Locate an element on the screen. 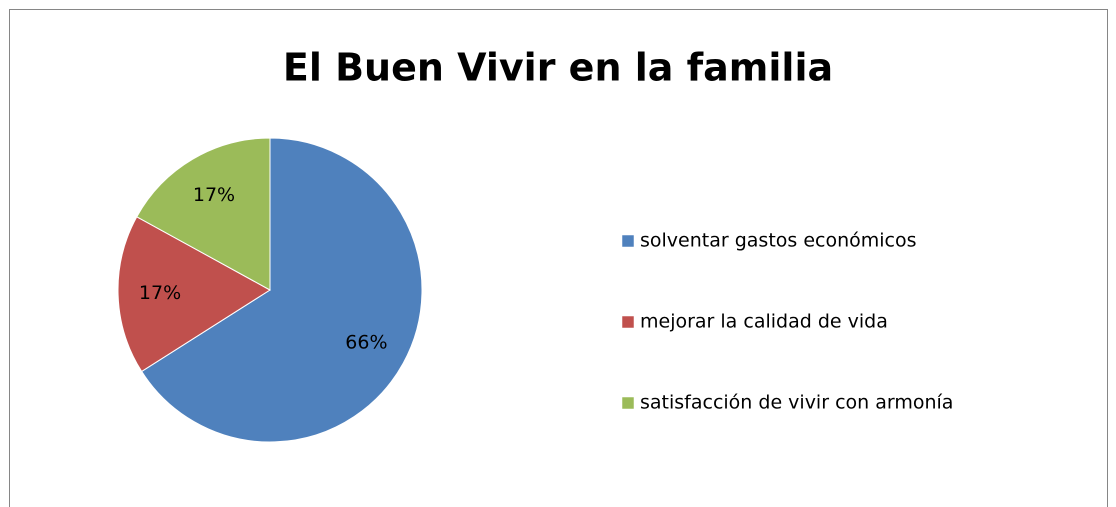 The image size is (1116, 507). data-label: 66% is located at coordinates (366, 342).